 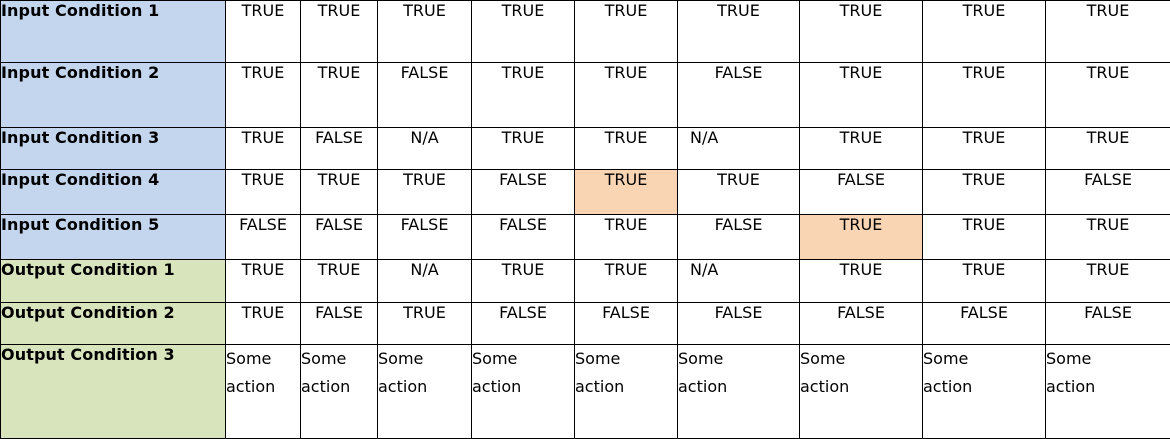 What do you see at coordinates (113, 192) in the screenshot?
I see `row-header: Input Condition 4` at bounding box center [113, 192].